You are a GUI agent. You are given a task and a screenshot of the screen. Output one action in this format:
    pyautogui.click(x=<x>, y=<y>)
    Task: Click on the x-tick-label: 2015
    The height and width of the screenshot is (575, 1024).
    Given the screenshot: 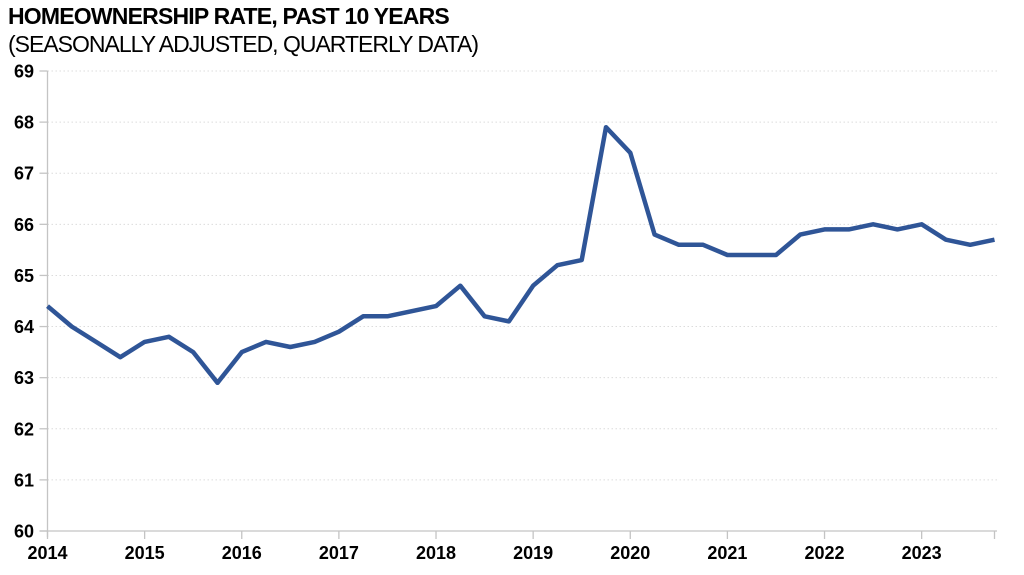 What is the action you would take?
    pyautogui.click(x=145, y=553)
    